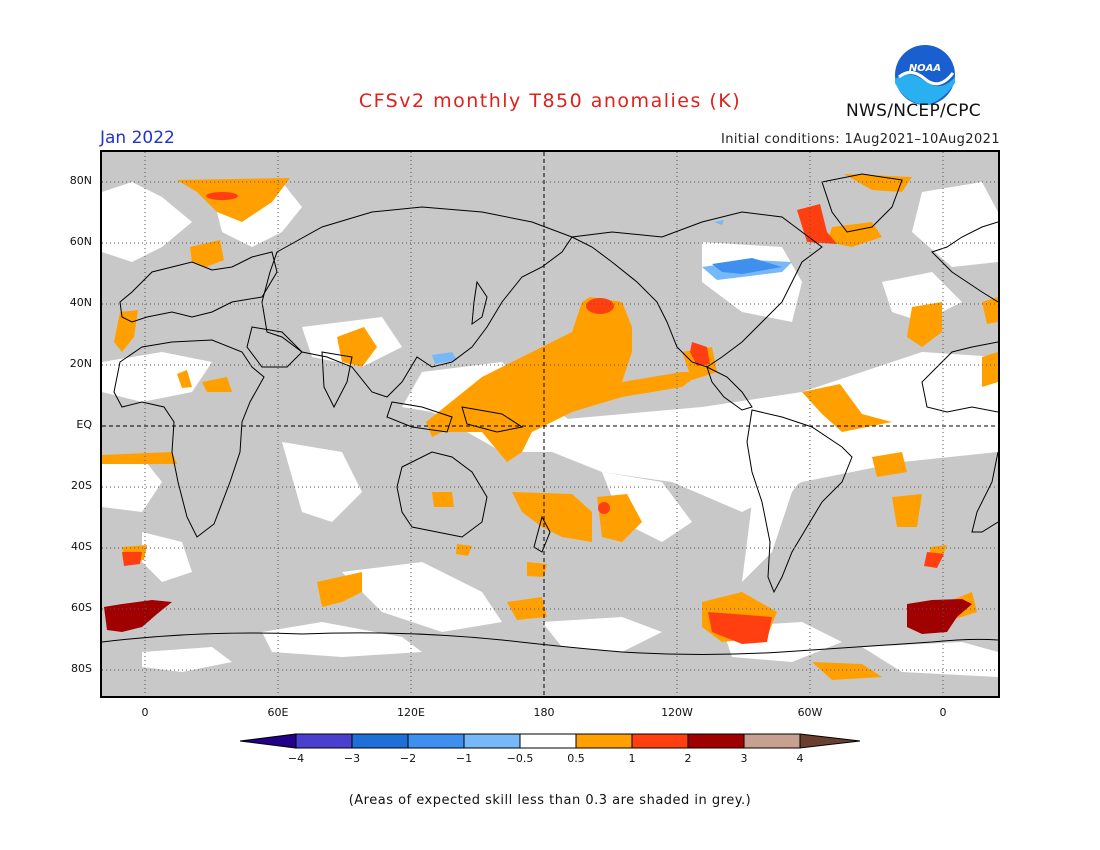 This screenshot has width=1100, height=850. What do you see at coordinates (544, 712) in the screenshot?
I see `lon-label-180: 180` at bounding box center [544, 712].